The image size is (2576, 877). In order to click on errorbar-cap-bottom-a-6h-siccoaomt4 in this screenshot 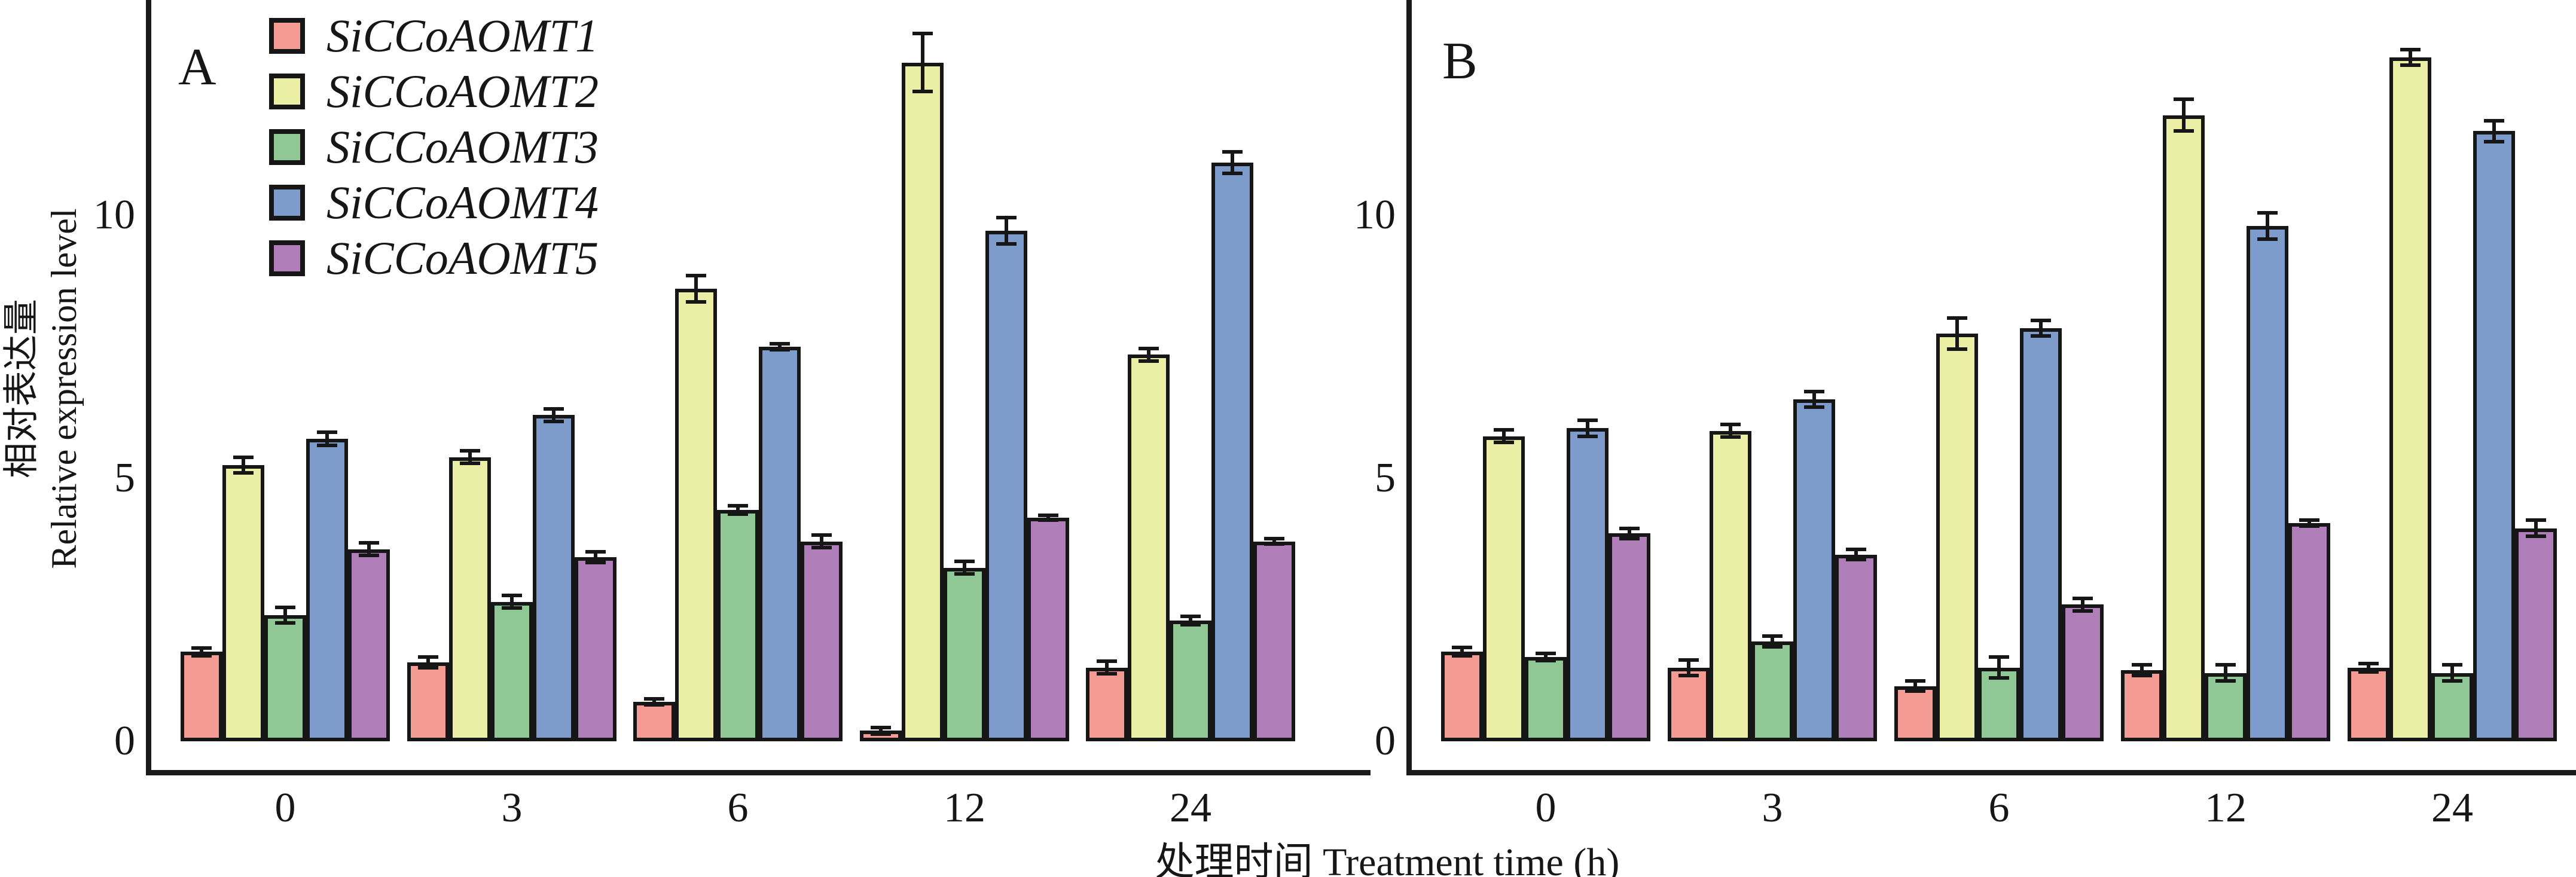, I will do `click(780, 350)`.